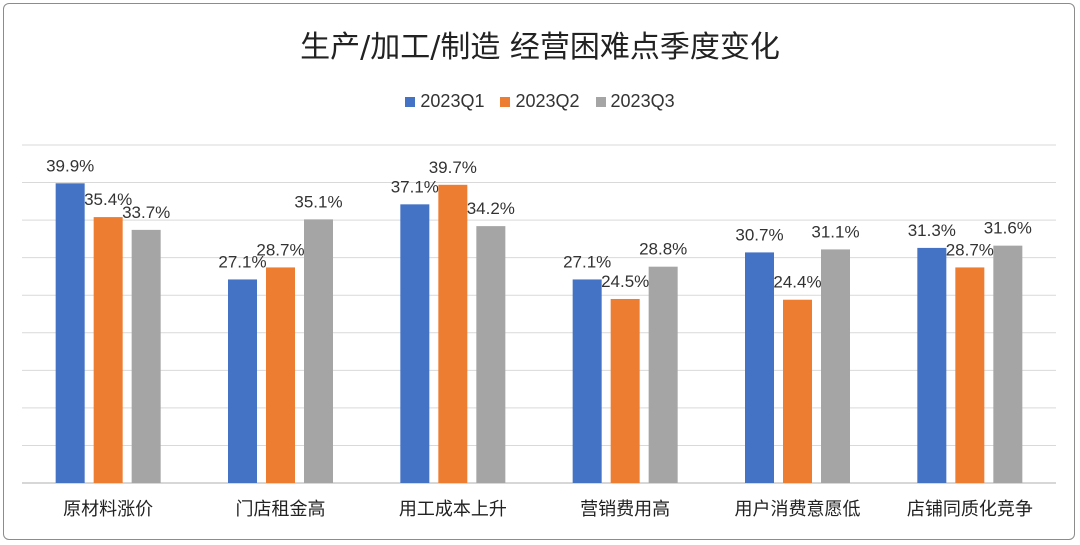  I want to click on legend-item-q1: 2023Q1, so click(444, 101).